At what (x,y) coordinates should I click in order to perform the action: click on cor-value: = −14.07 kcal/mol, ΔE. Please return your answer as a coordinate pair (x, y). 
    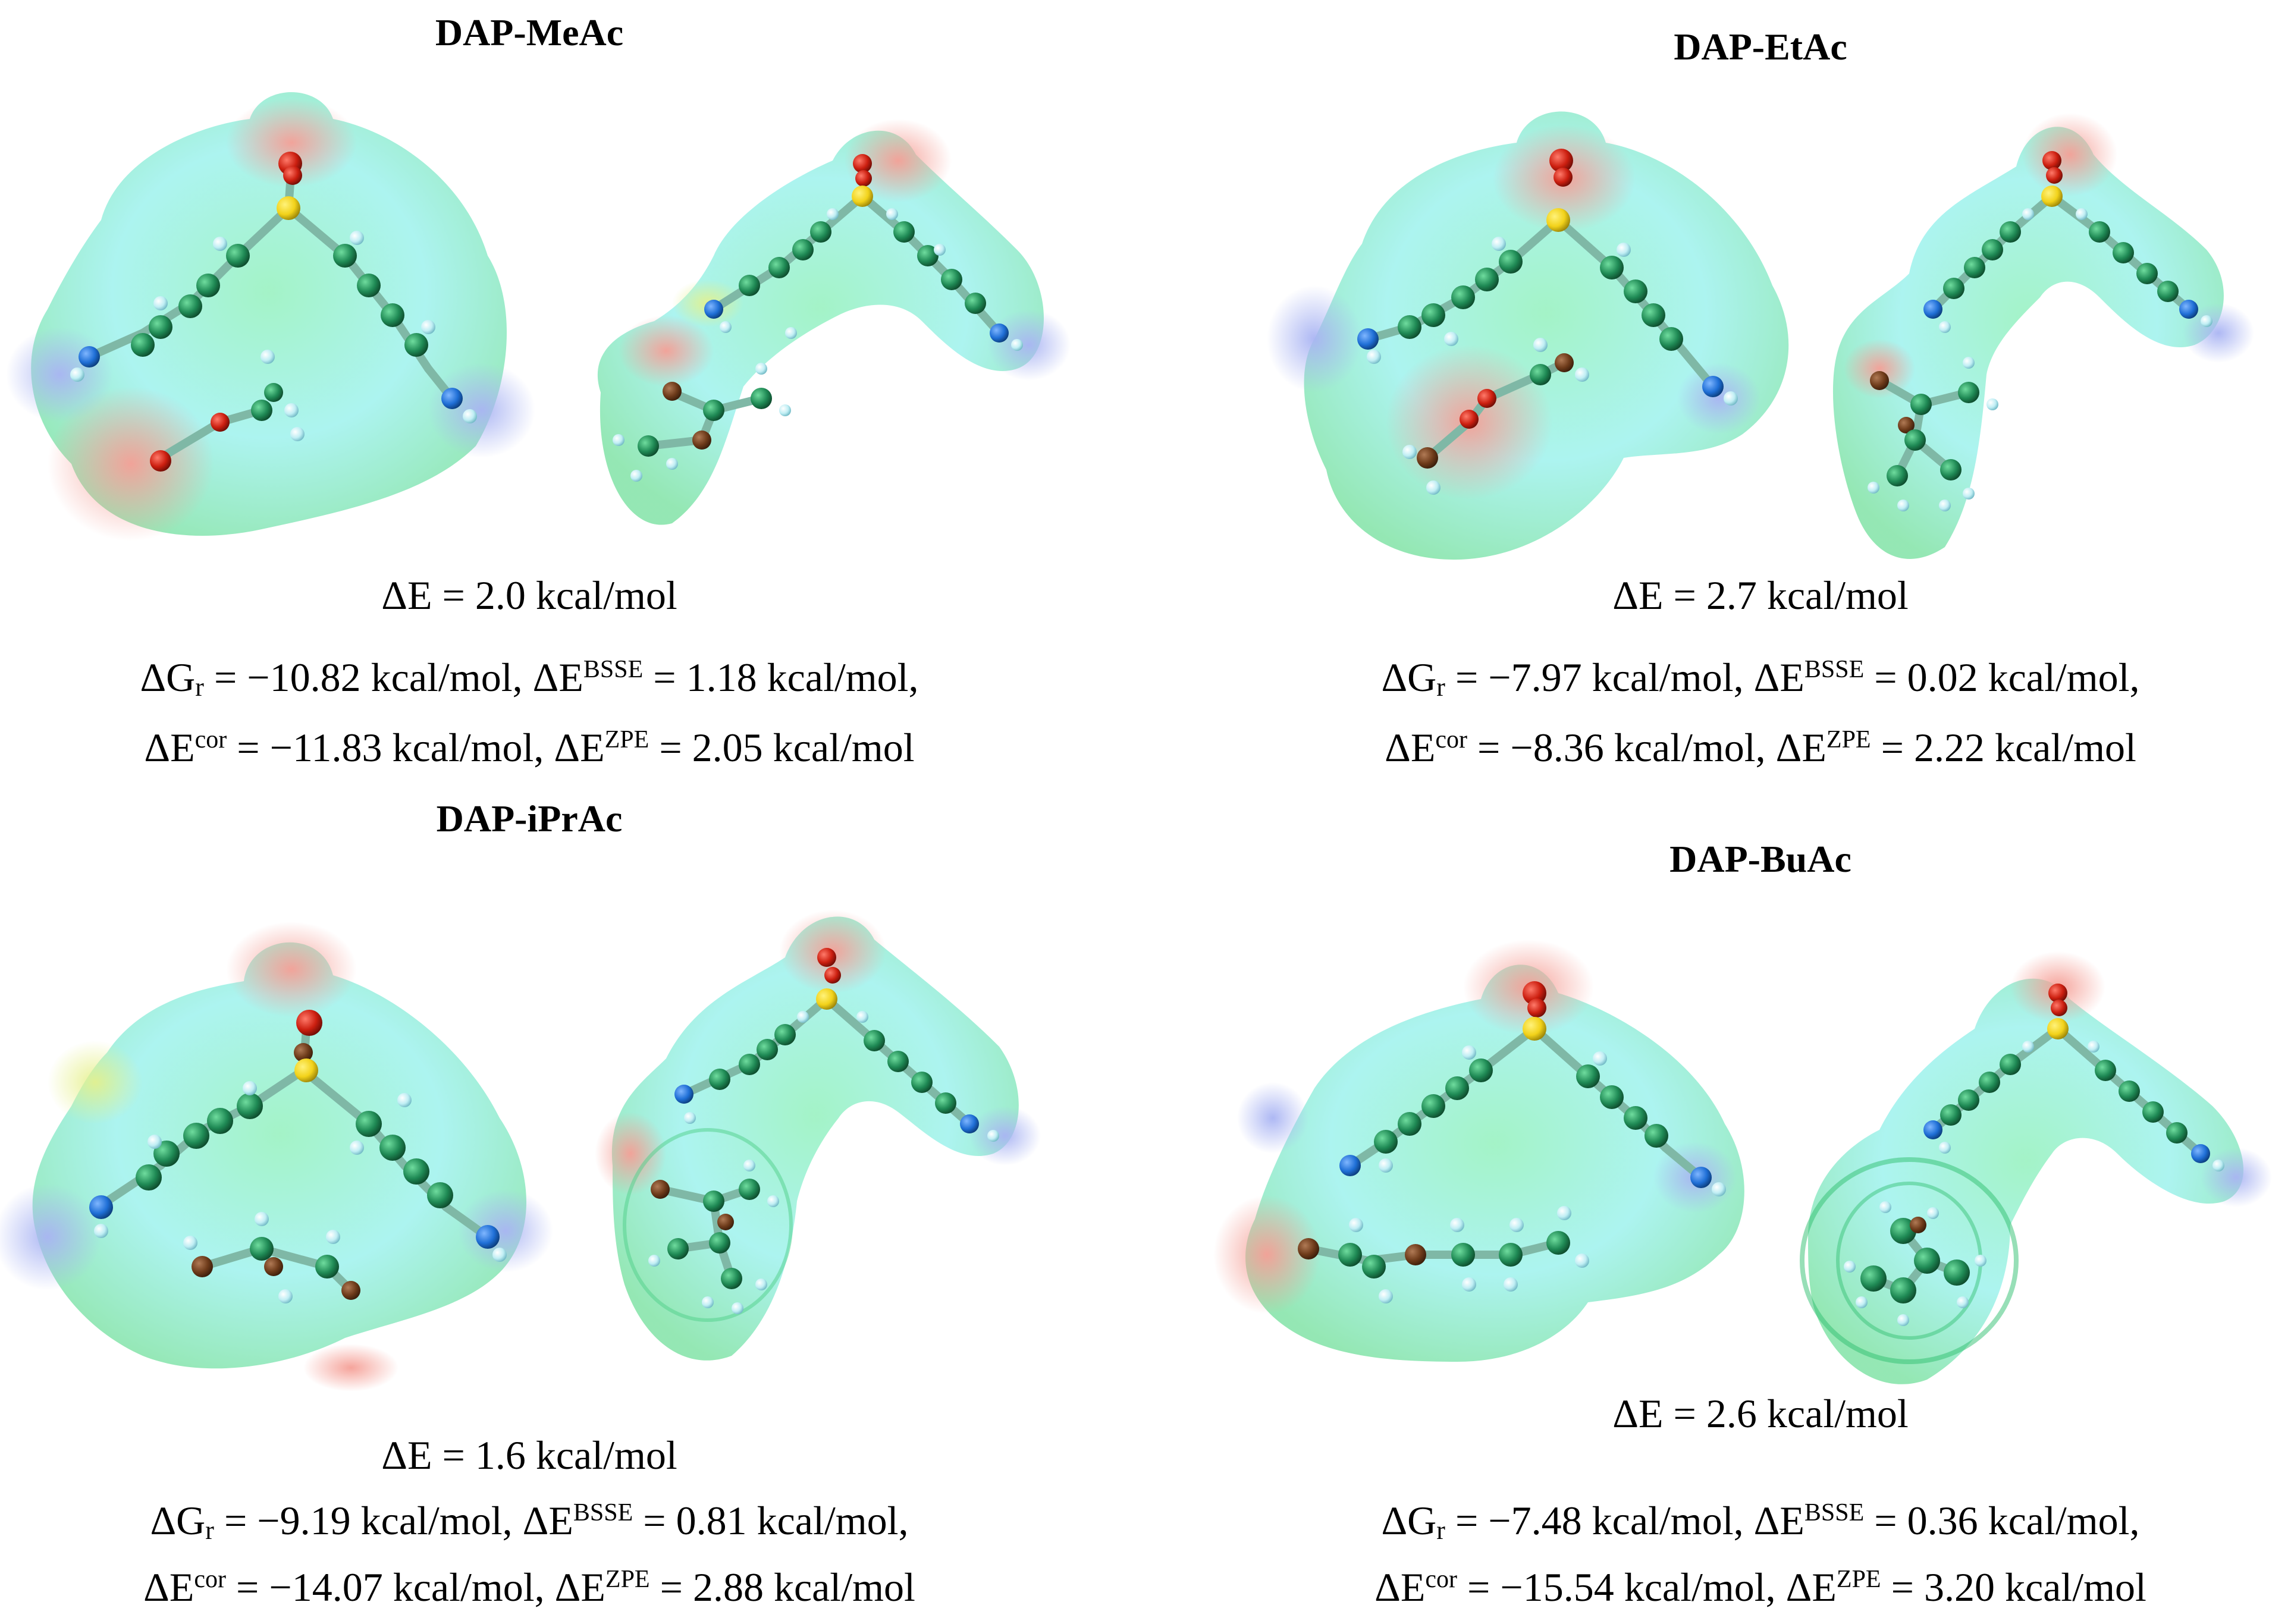
    Looking at the image, I should click on (415, 1587).